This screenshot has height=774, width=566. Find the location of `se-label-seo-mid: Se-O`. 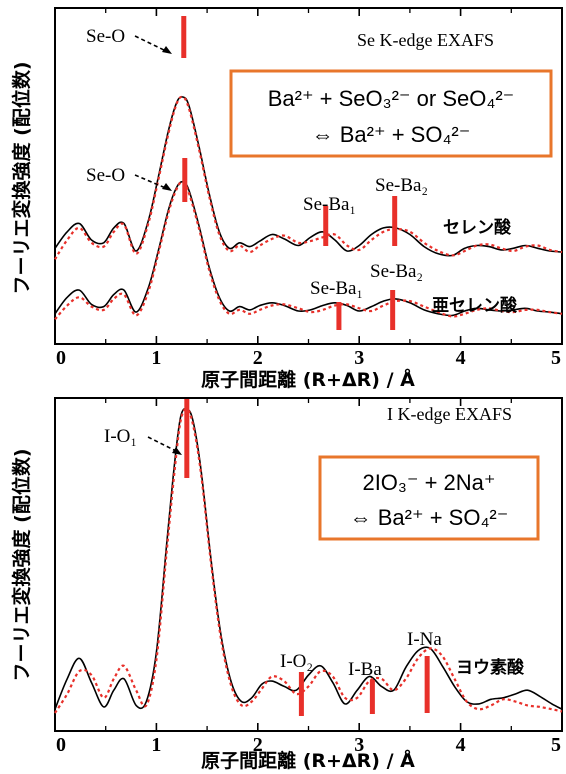

se-label-seo-mid: Se-O is located at coordinates (105, 175).